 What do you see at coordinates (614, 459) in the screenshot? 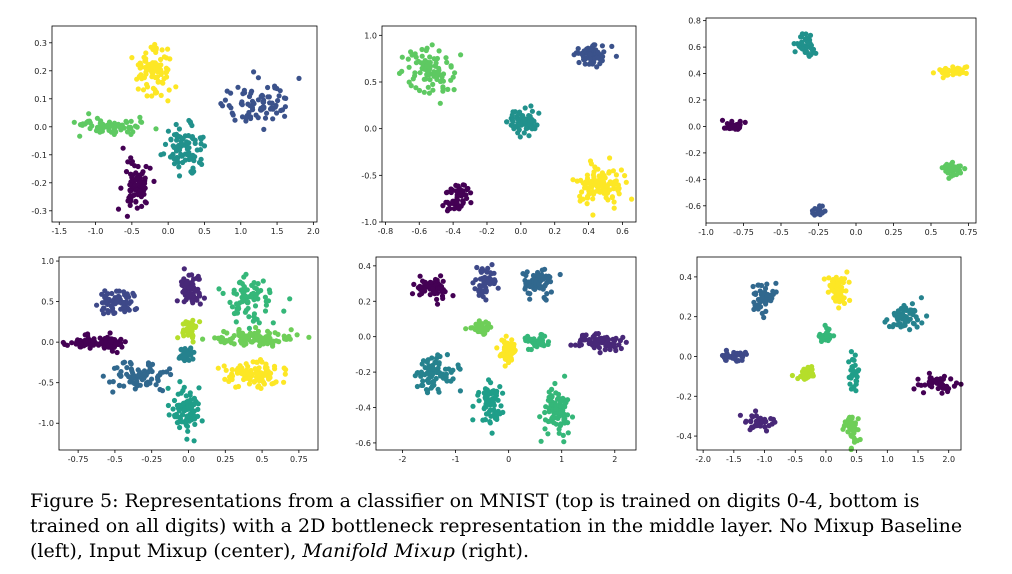
I see `x-tick-label: 2` at bounding box center [614, 459].